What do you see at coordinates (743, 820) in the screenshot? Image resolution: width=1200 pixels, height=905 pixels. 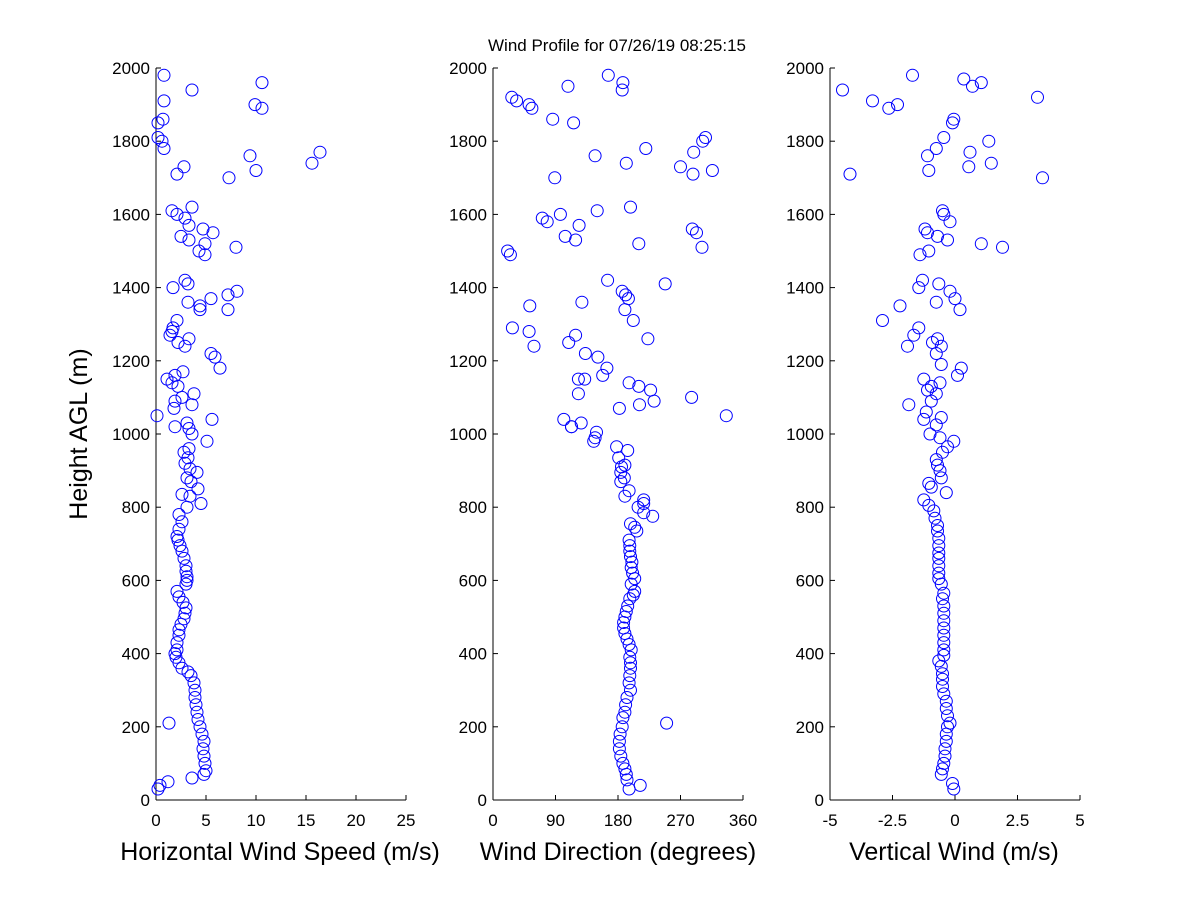 I see `x-tick-label: 360` at bounding box center [743, 820].